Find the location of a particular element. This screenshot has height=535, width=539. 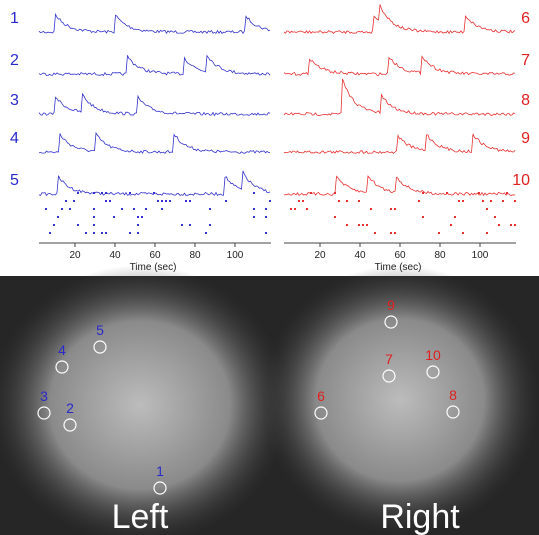

cell-label: 7 is located at coordinates (389, 359).